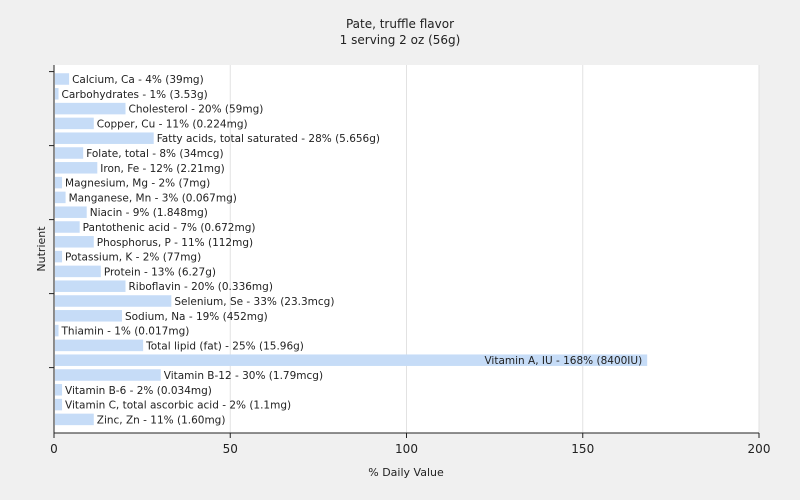 The width and height of the screenshot is (800, 500). Describe the element at coordinates (172, 124) in the screenshot. I see `bar-label: Copper, Cu - 11% (0.224mg)` at that location.